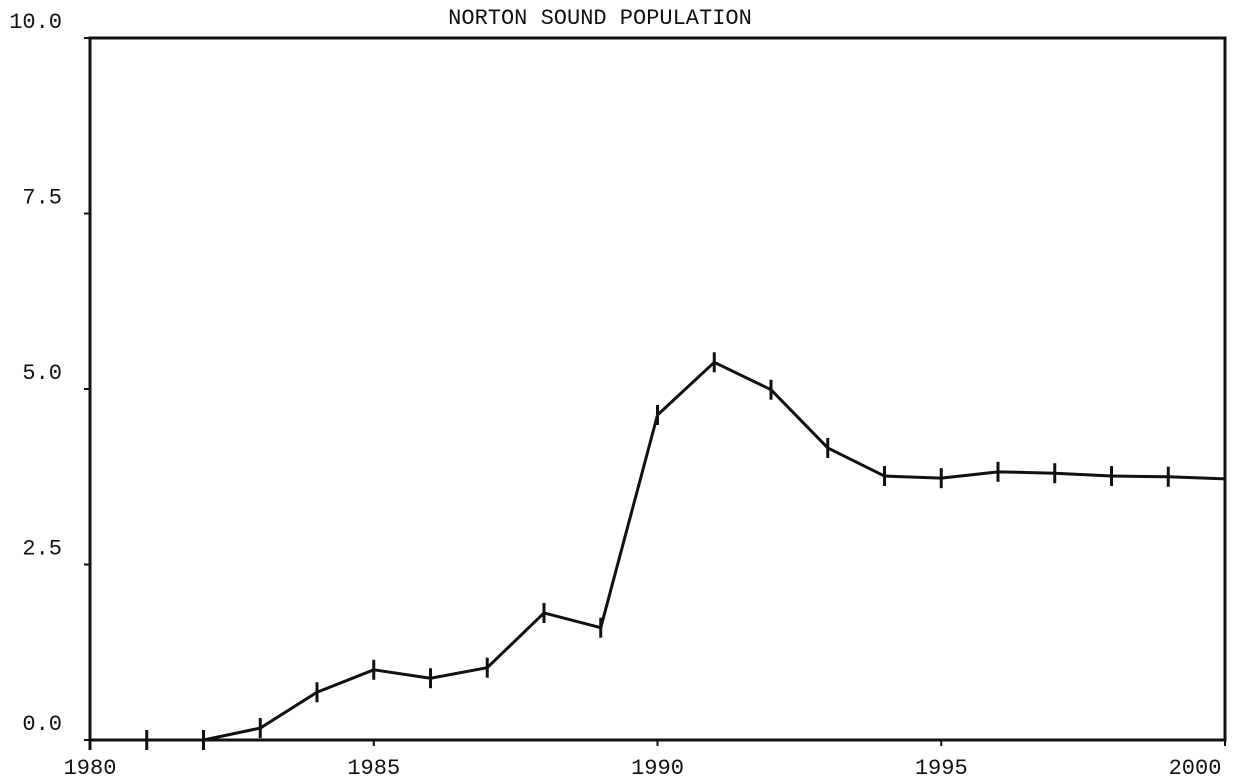 The width and height of the screenshot is (1236, 784). What do you see at coordinates (42, 724) in the screenshot?
I see `y-tick-label: 0.0` at bounding box center [42, 724].